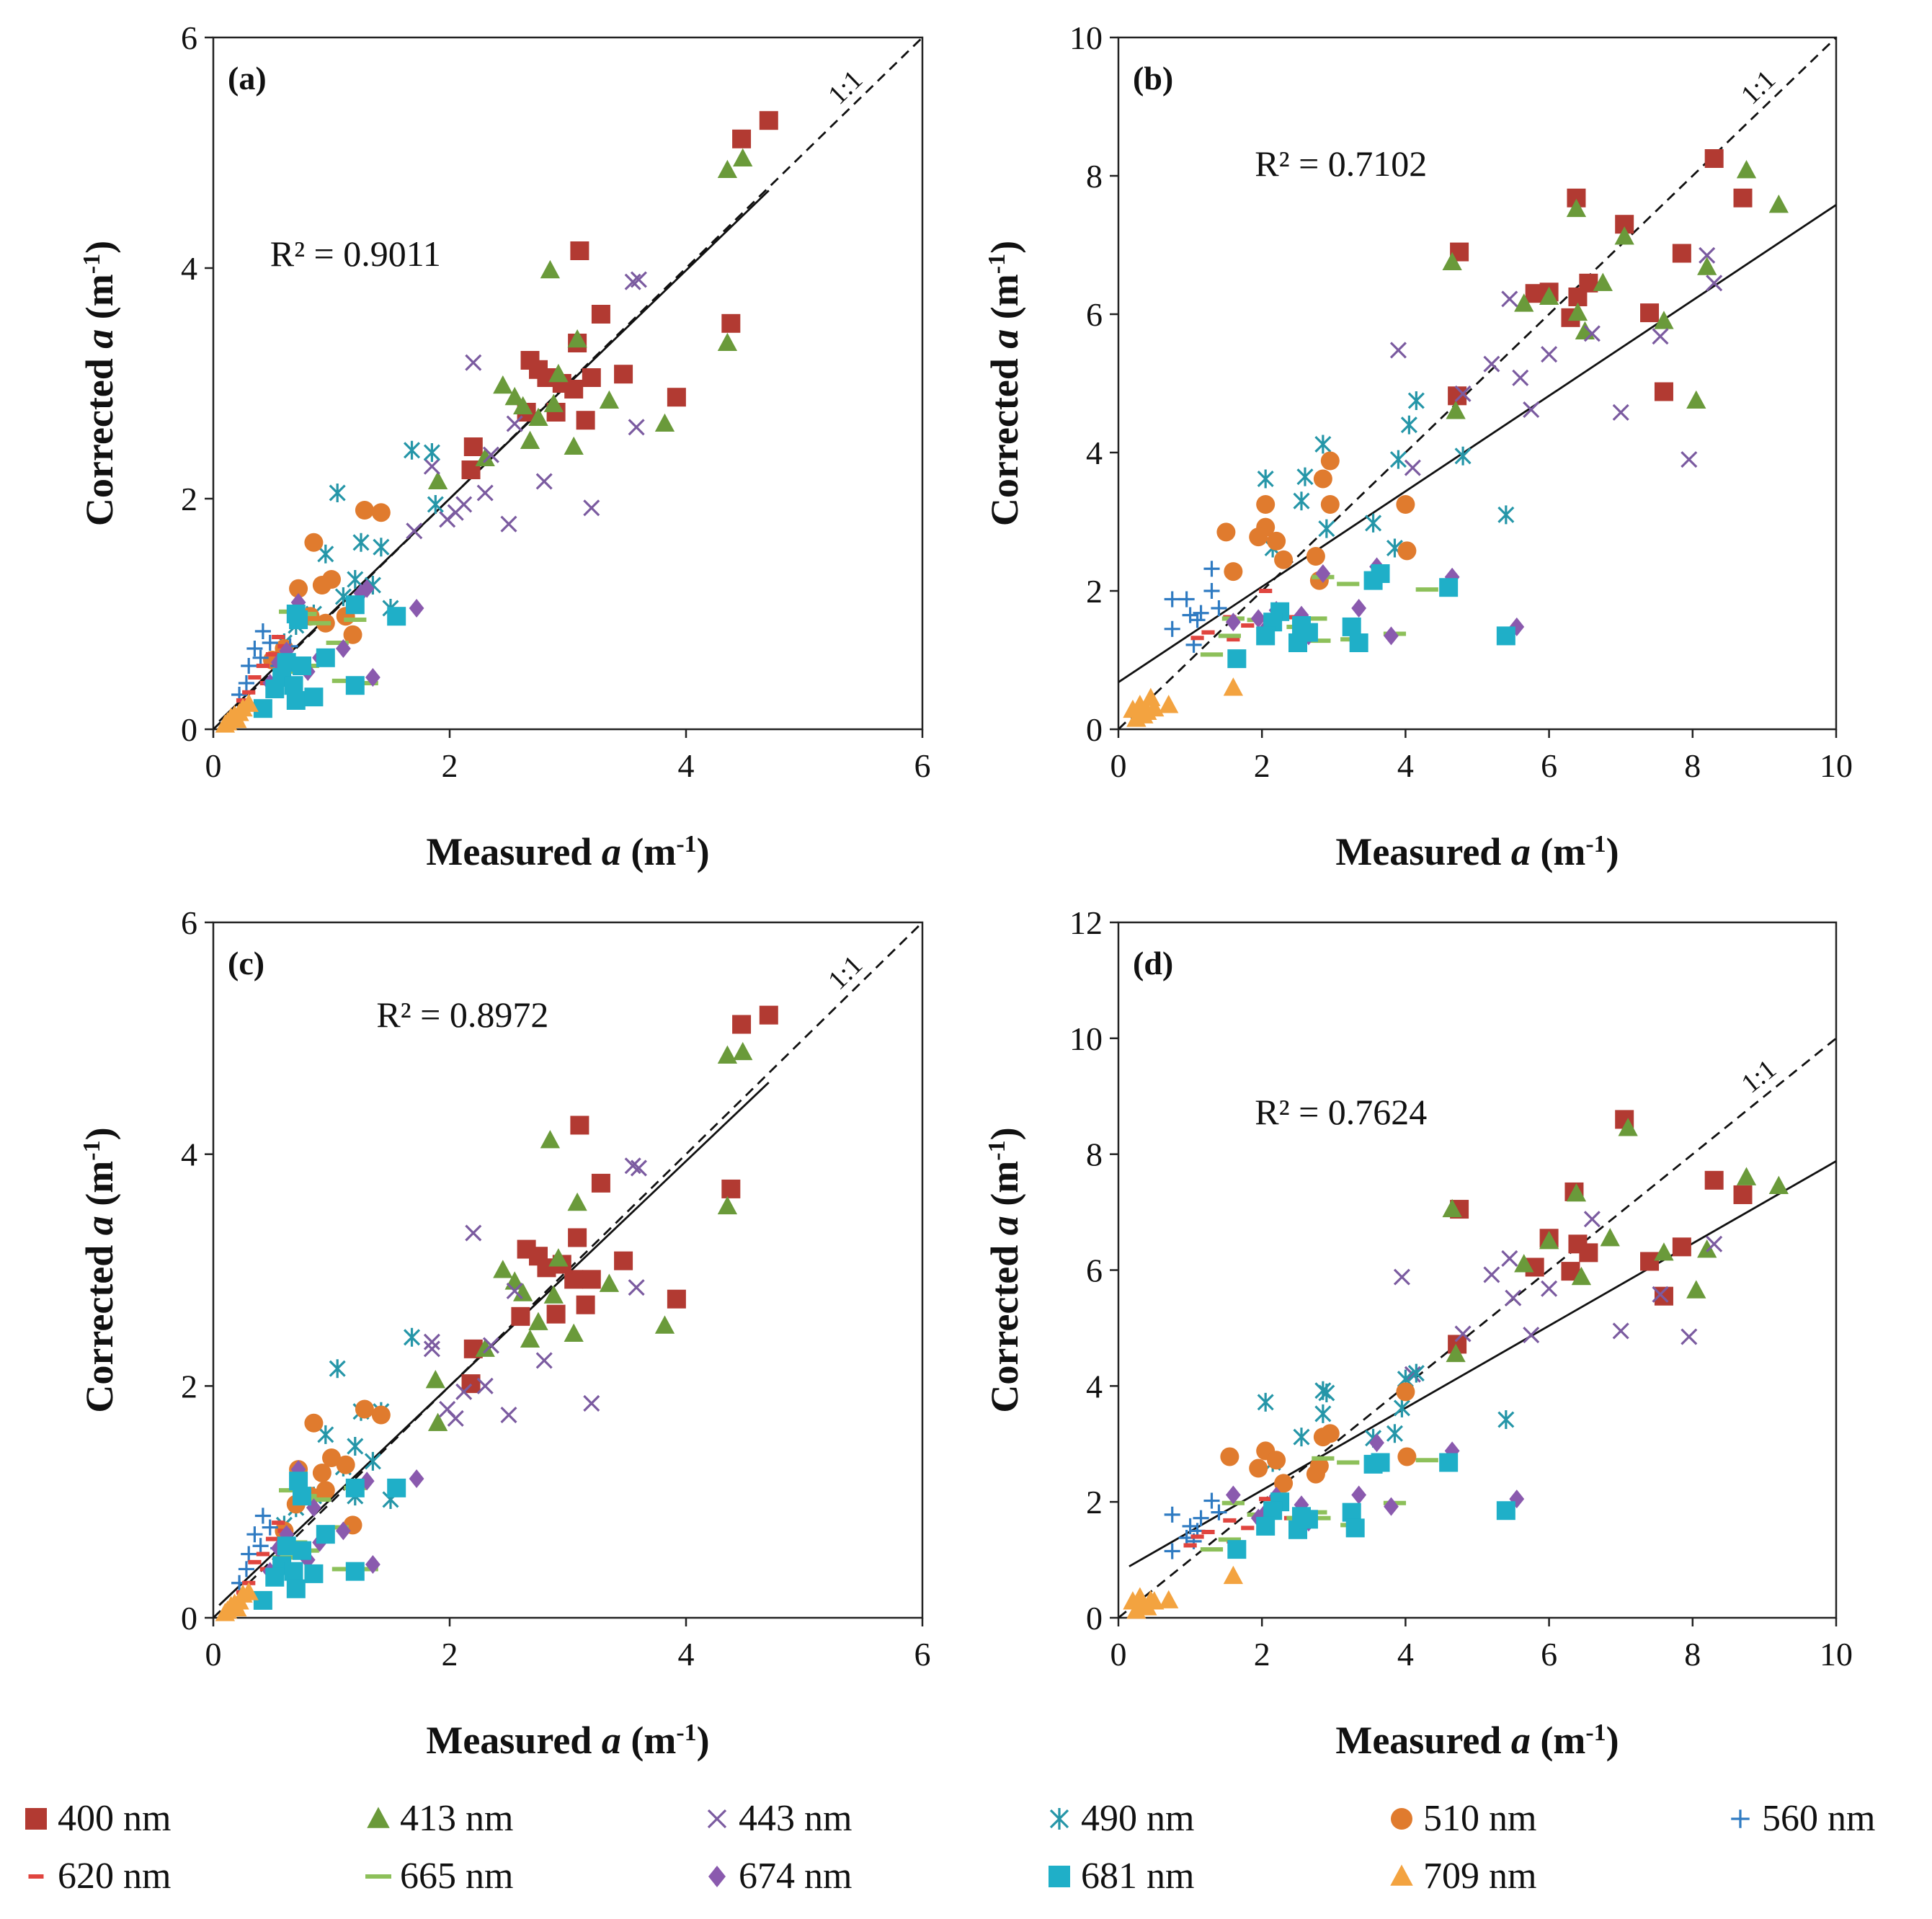 This screenshot has width=1932, height=1919. I want to click on legend-label: 413 nm, so click(456, 1818).